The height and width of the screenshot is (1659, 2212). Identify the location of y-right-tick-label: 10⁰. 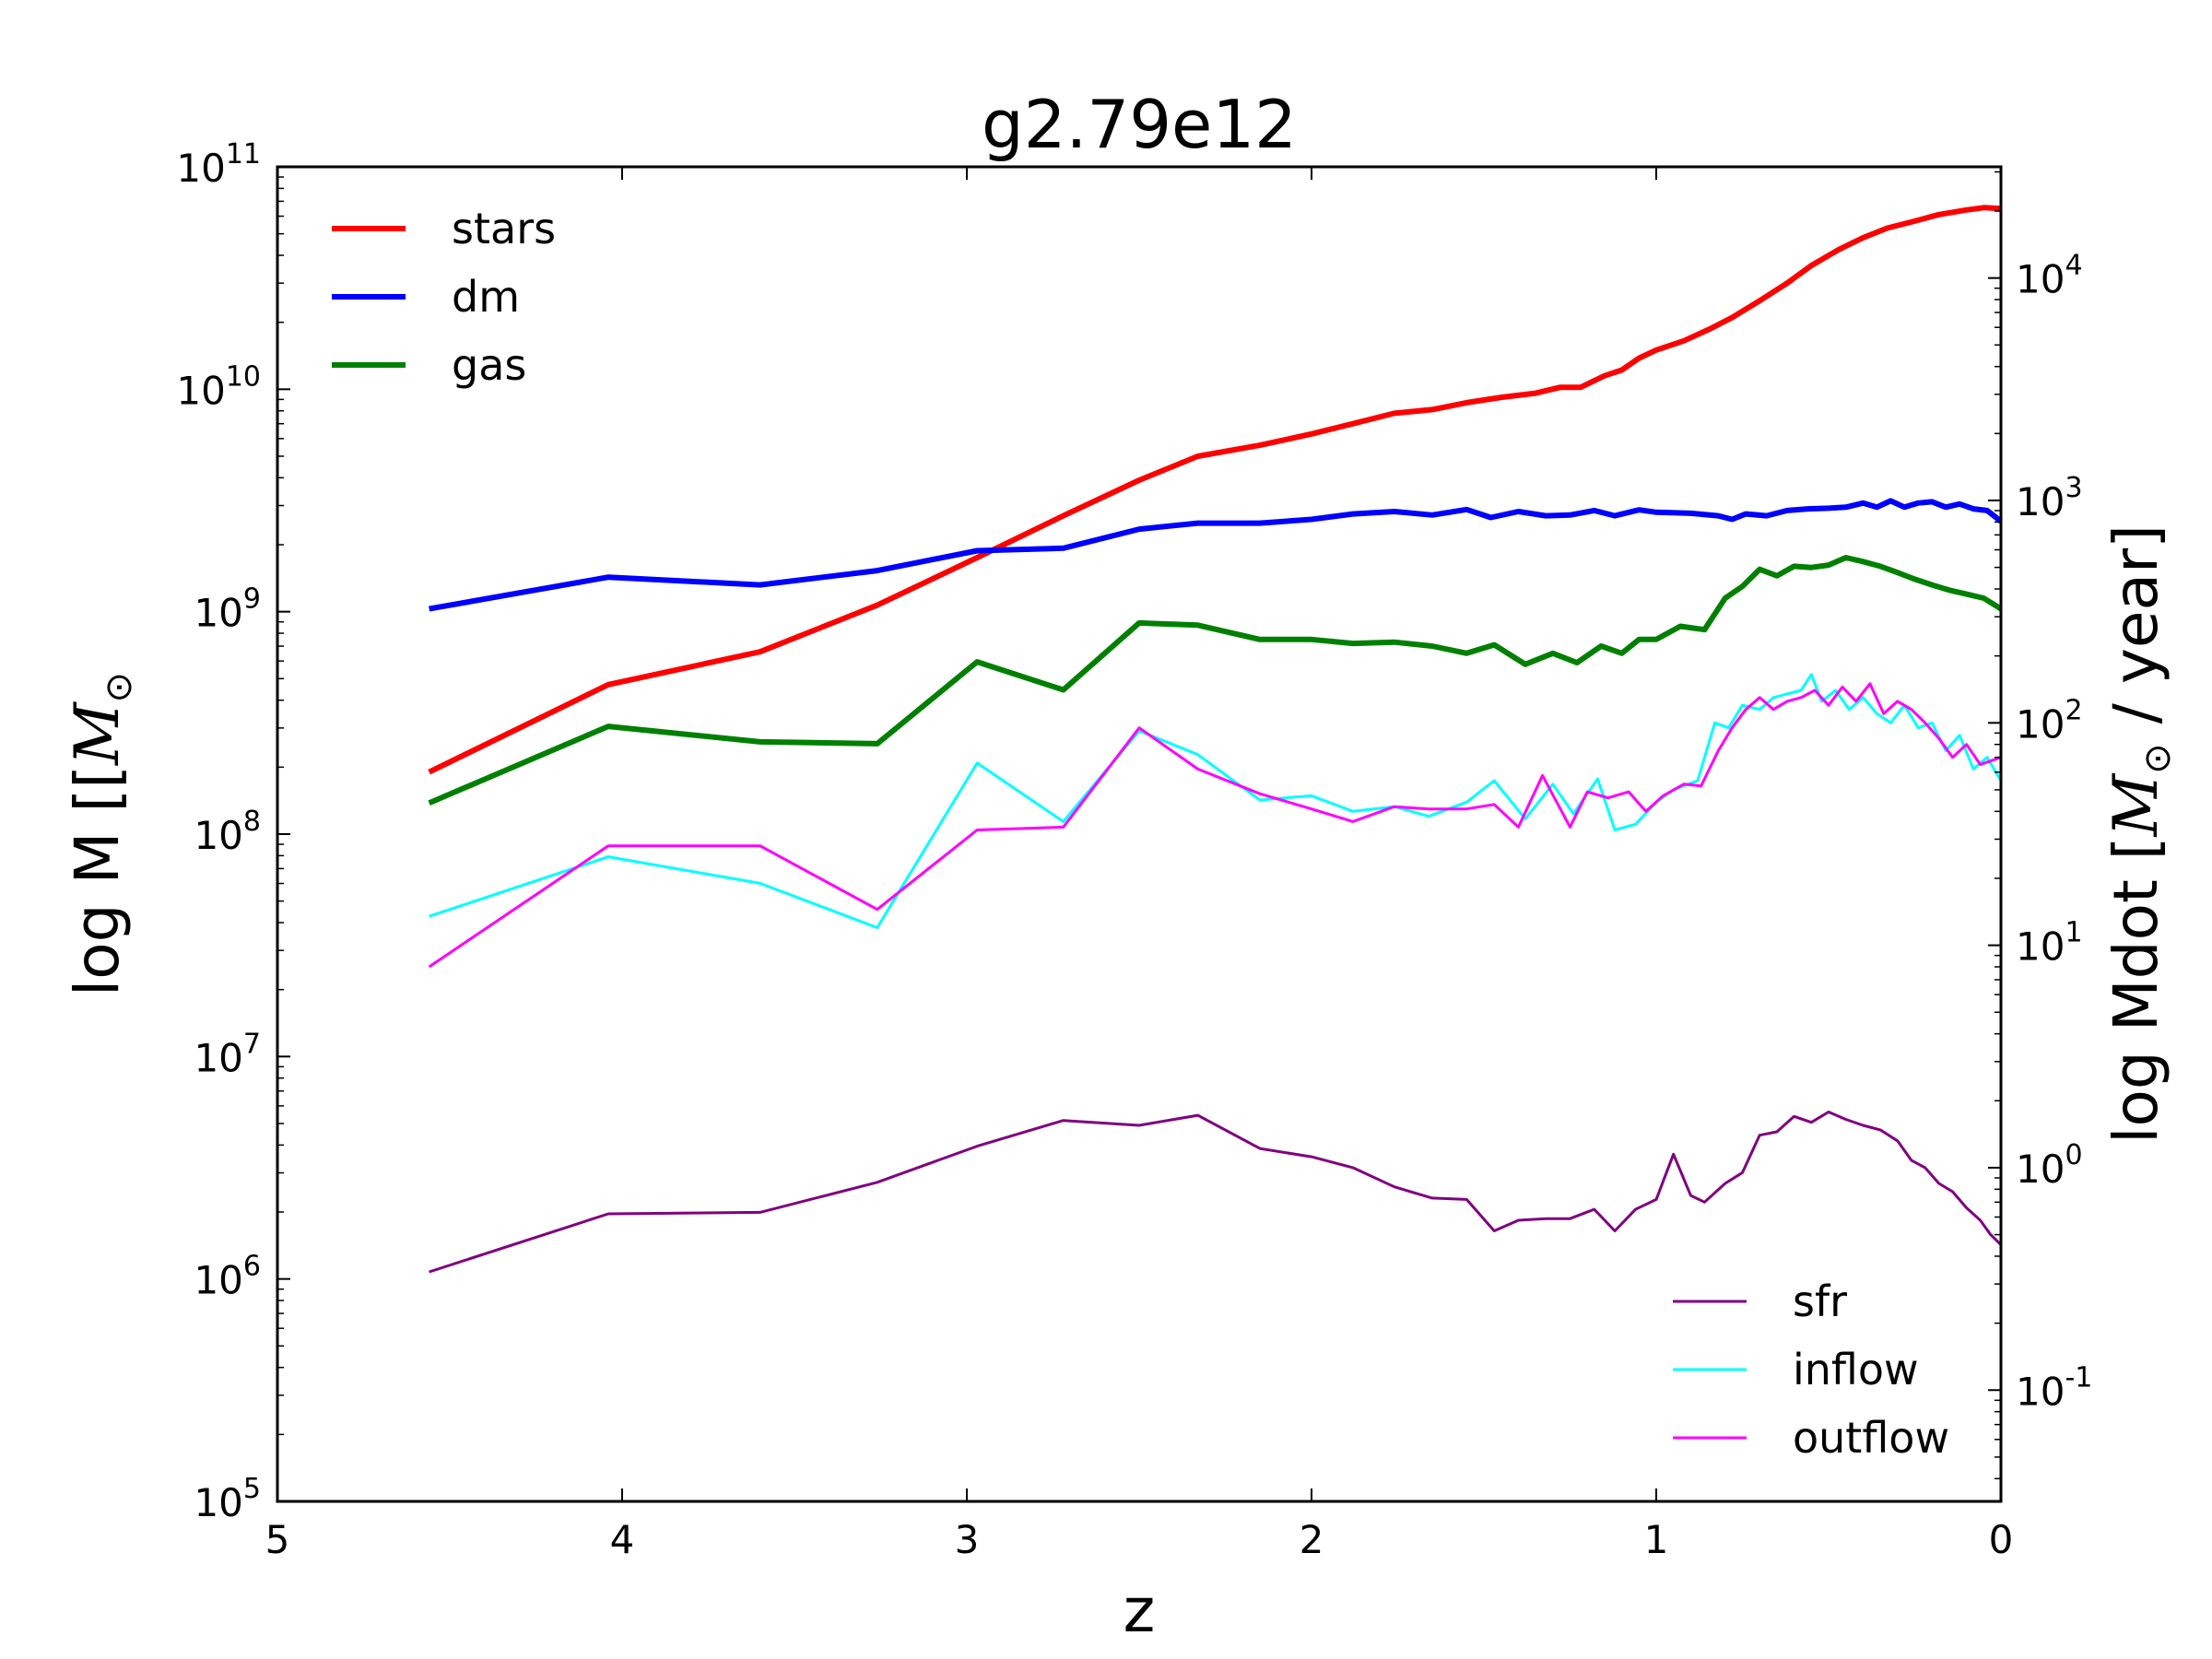
(2049, 1165).